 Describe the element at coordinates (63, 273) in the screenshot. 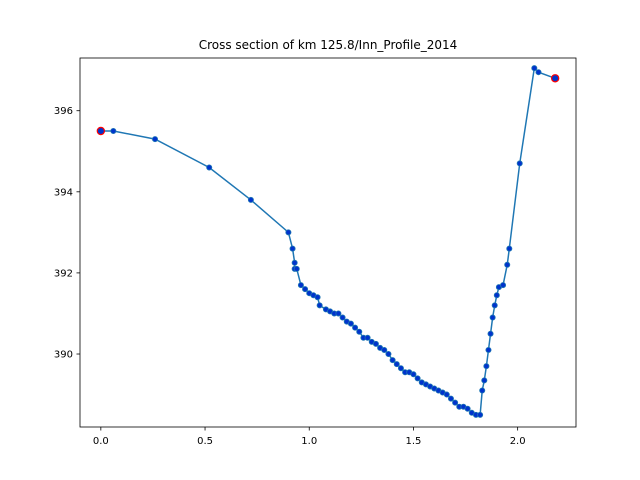

I see `y-tick-label: 392` at that location.